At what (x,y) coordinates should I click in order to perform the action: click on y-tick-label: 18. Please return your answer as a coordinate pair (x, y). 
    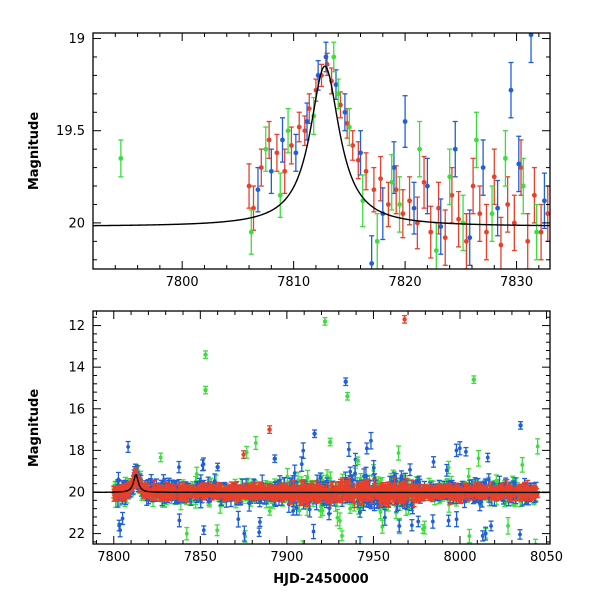
    Looking at the image, I should click on (76, 451).